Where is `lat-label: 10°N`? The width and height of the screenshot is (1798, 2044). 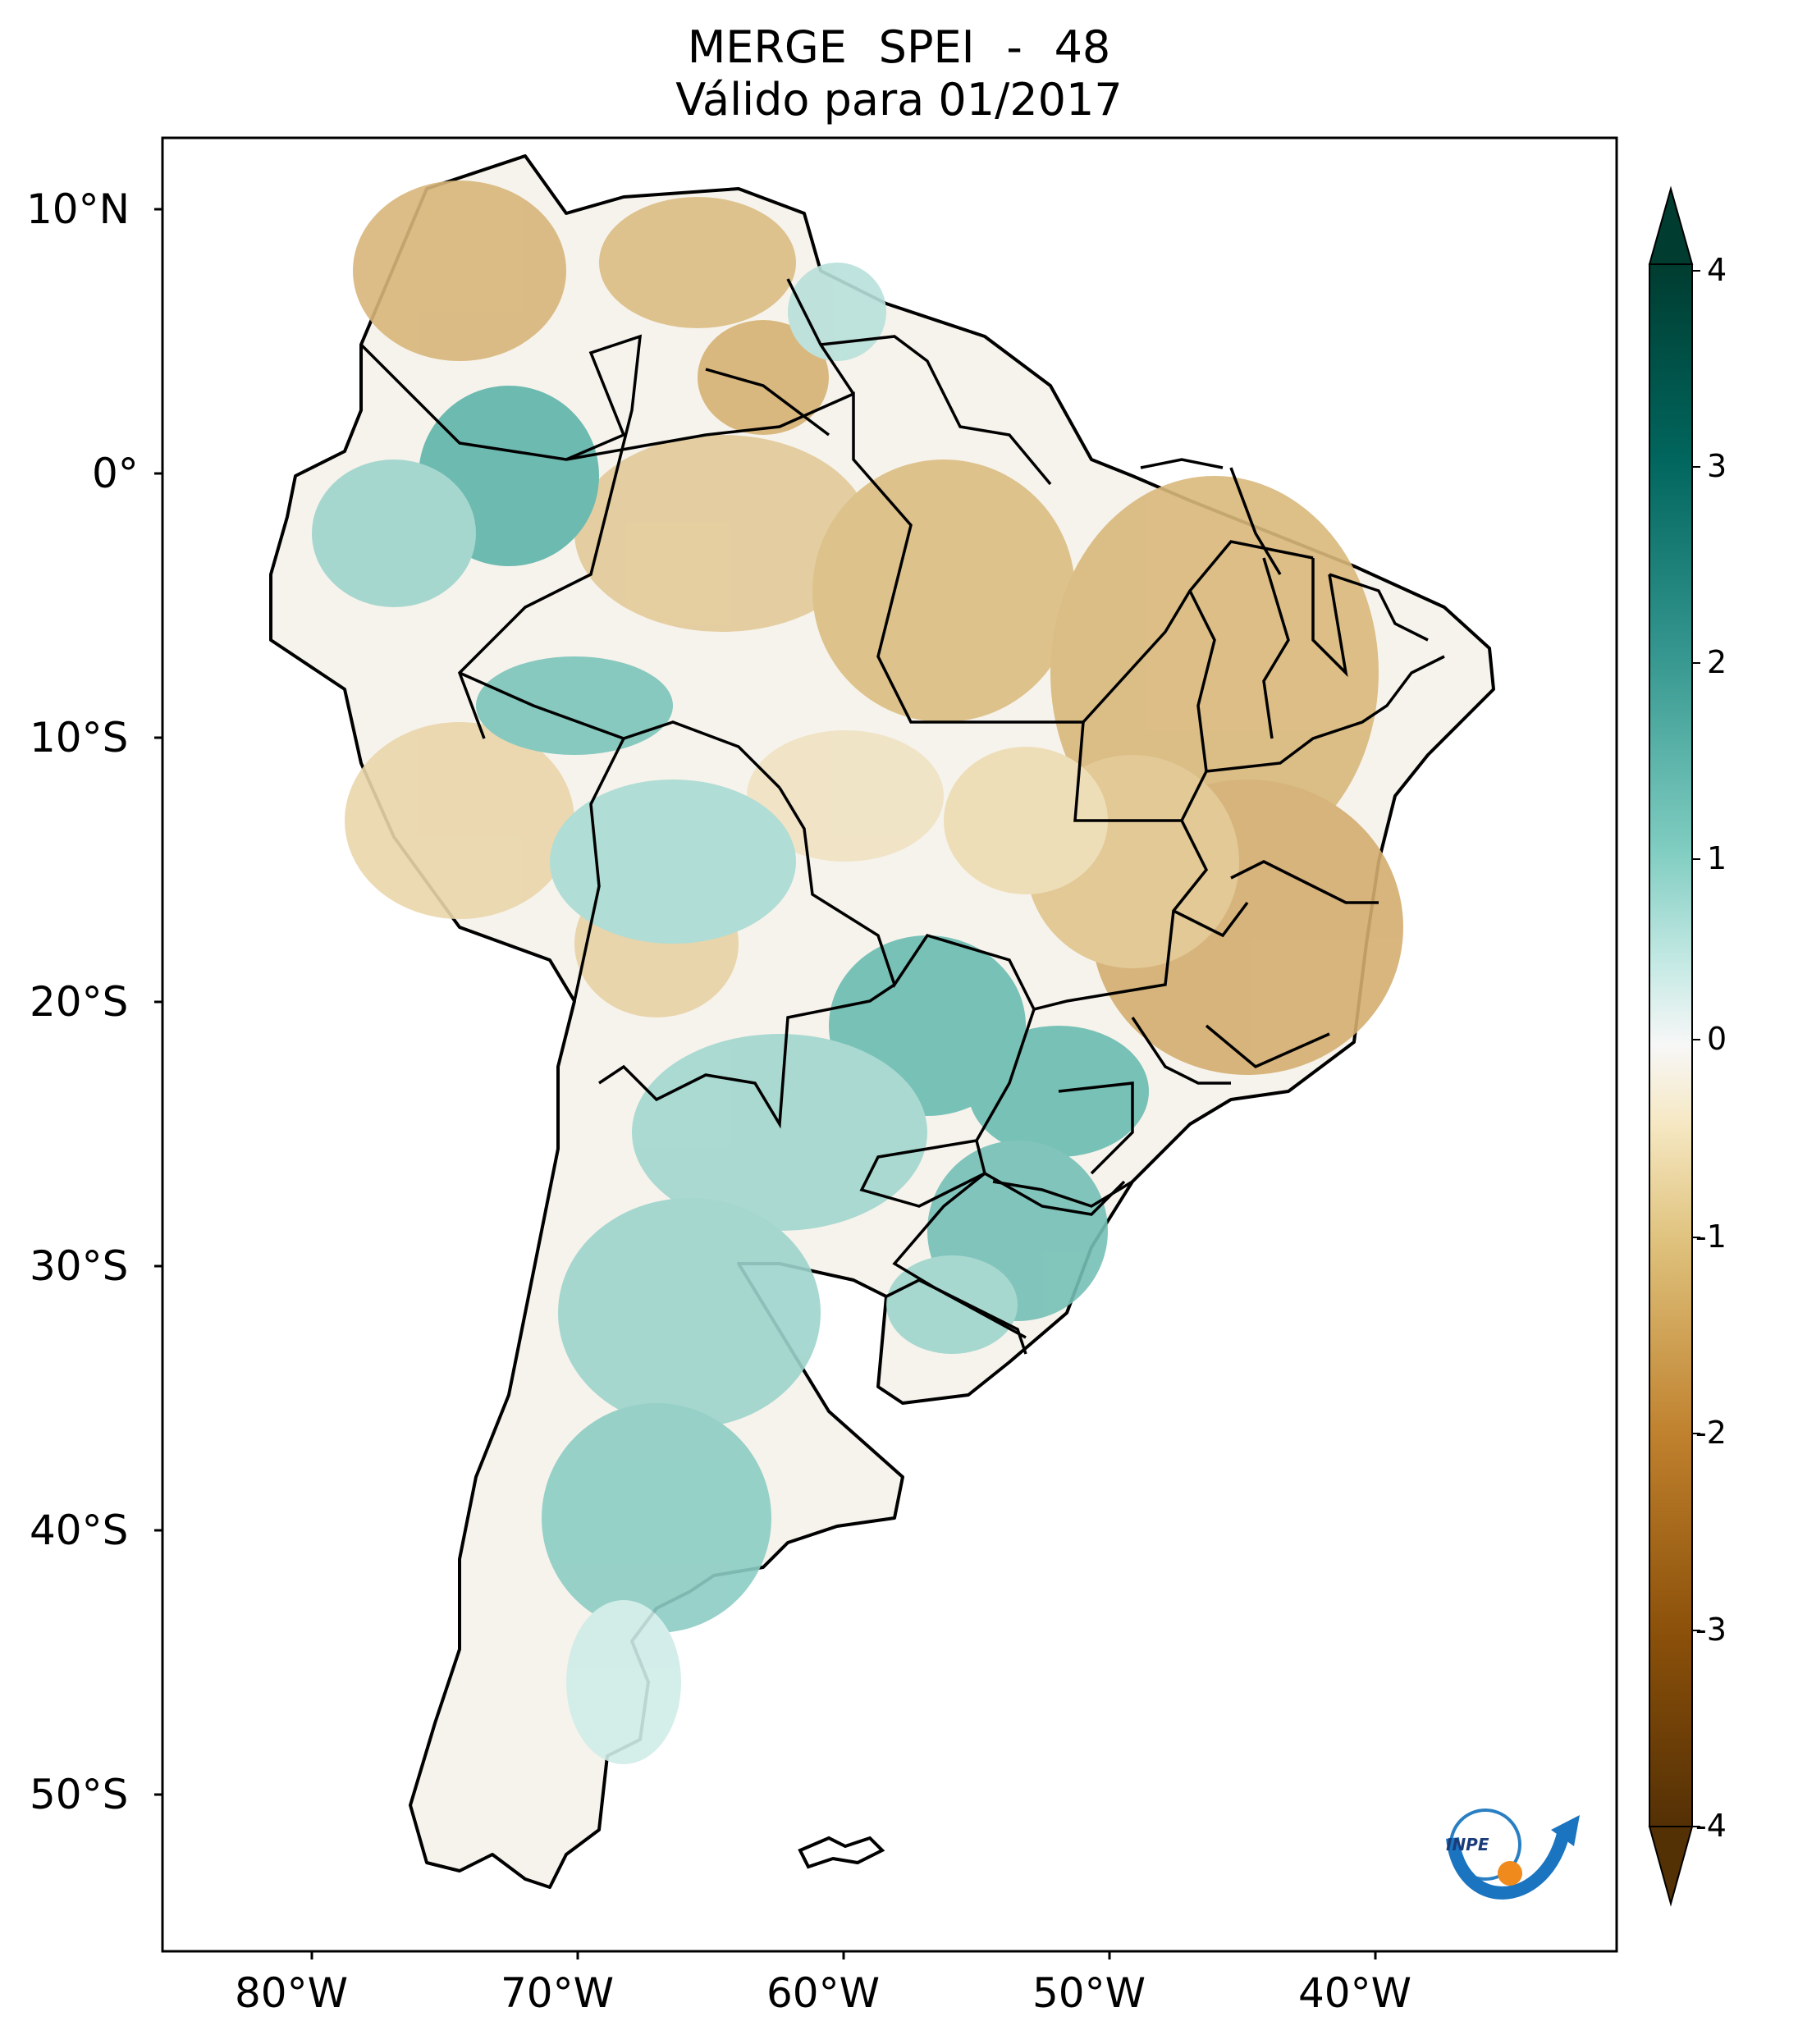
lat-label: 10°N is located at coordinates (78, 209).